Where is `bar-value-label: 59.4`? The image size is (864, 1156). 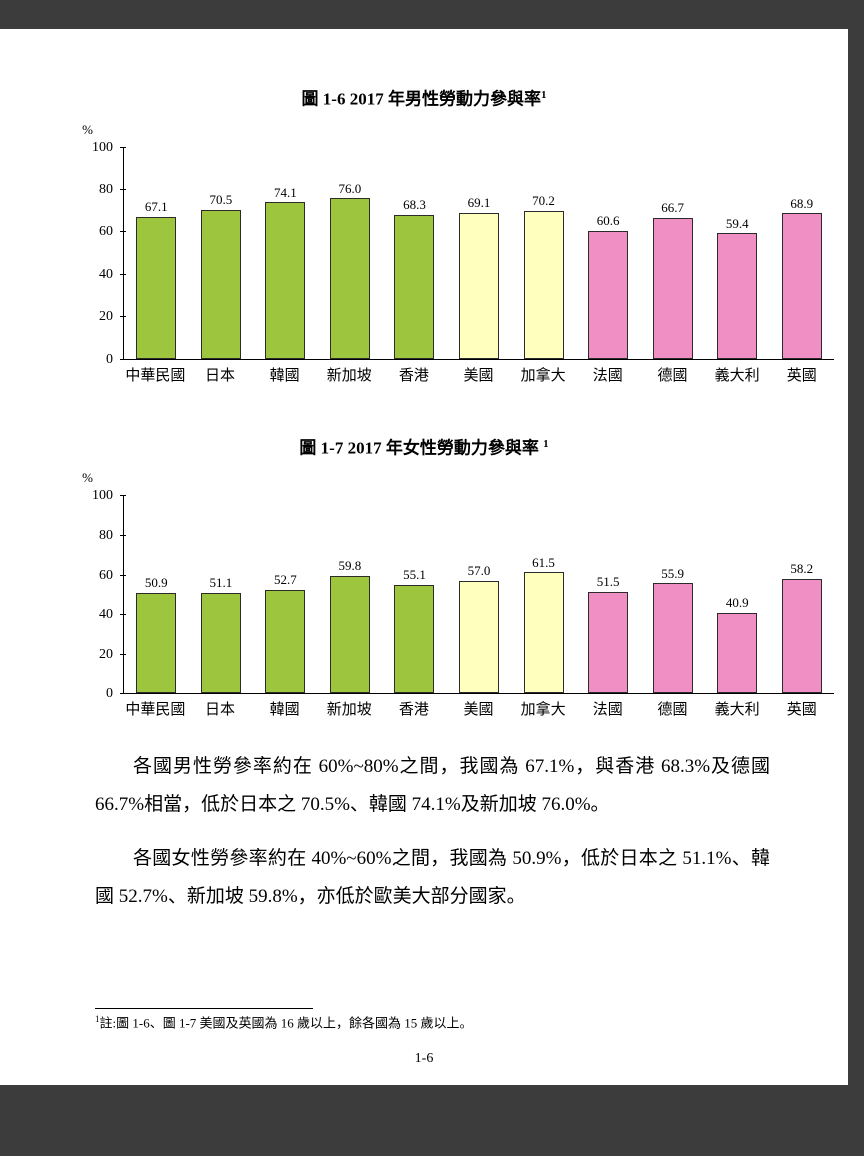
bar-value-label: 59.4 is located at coordinates (737, 223).